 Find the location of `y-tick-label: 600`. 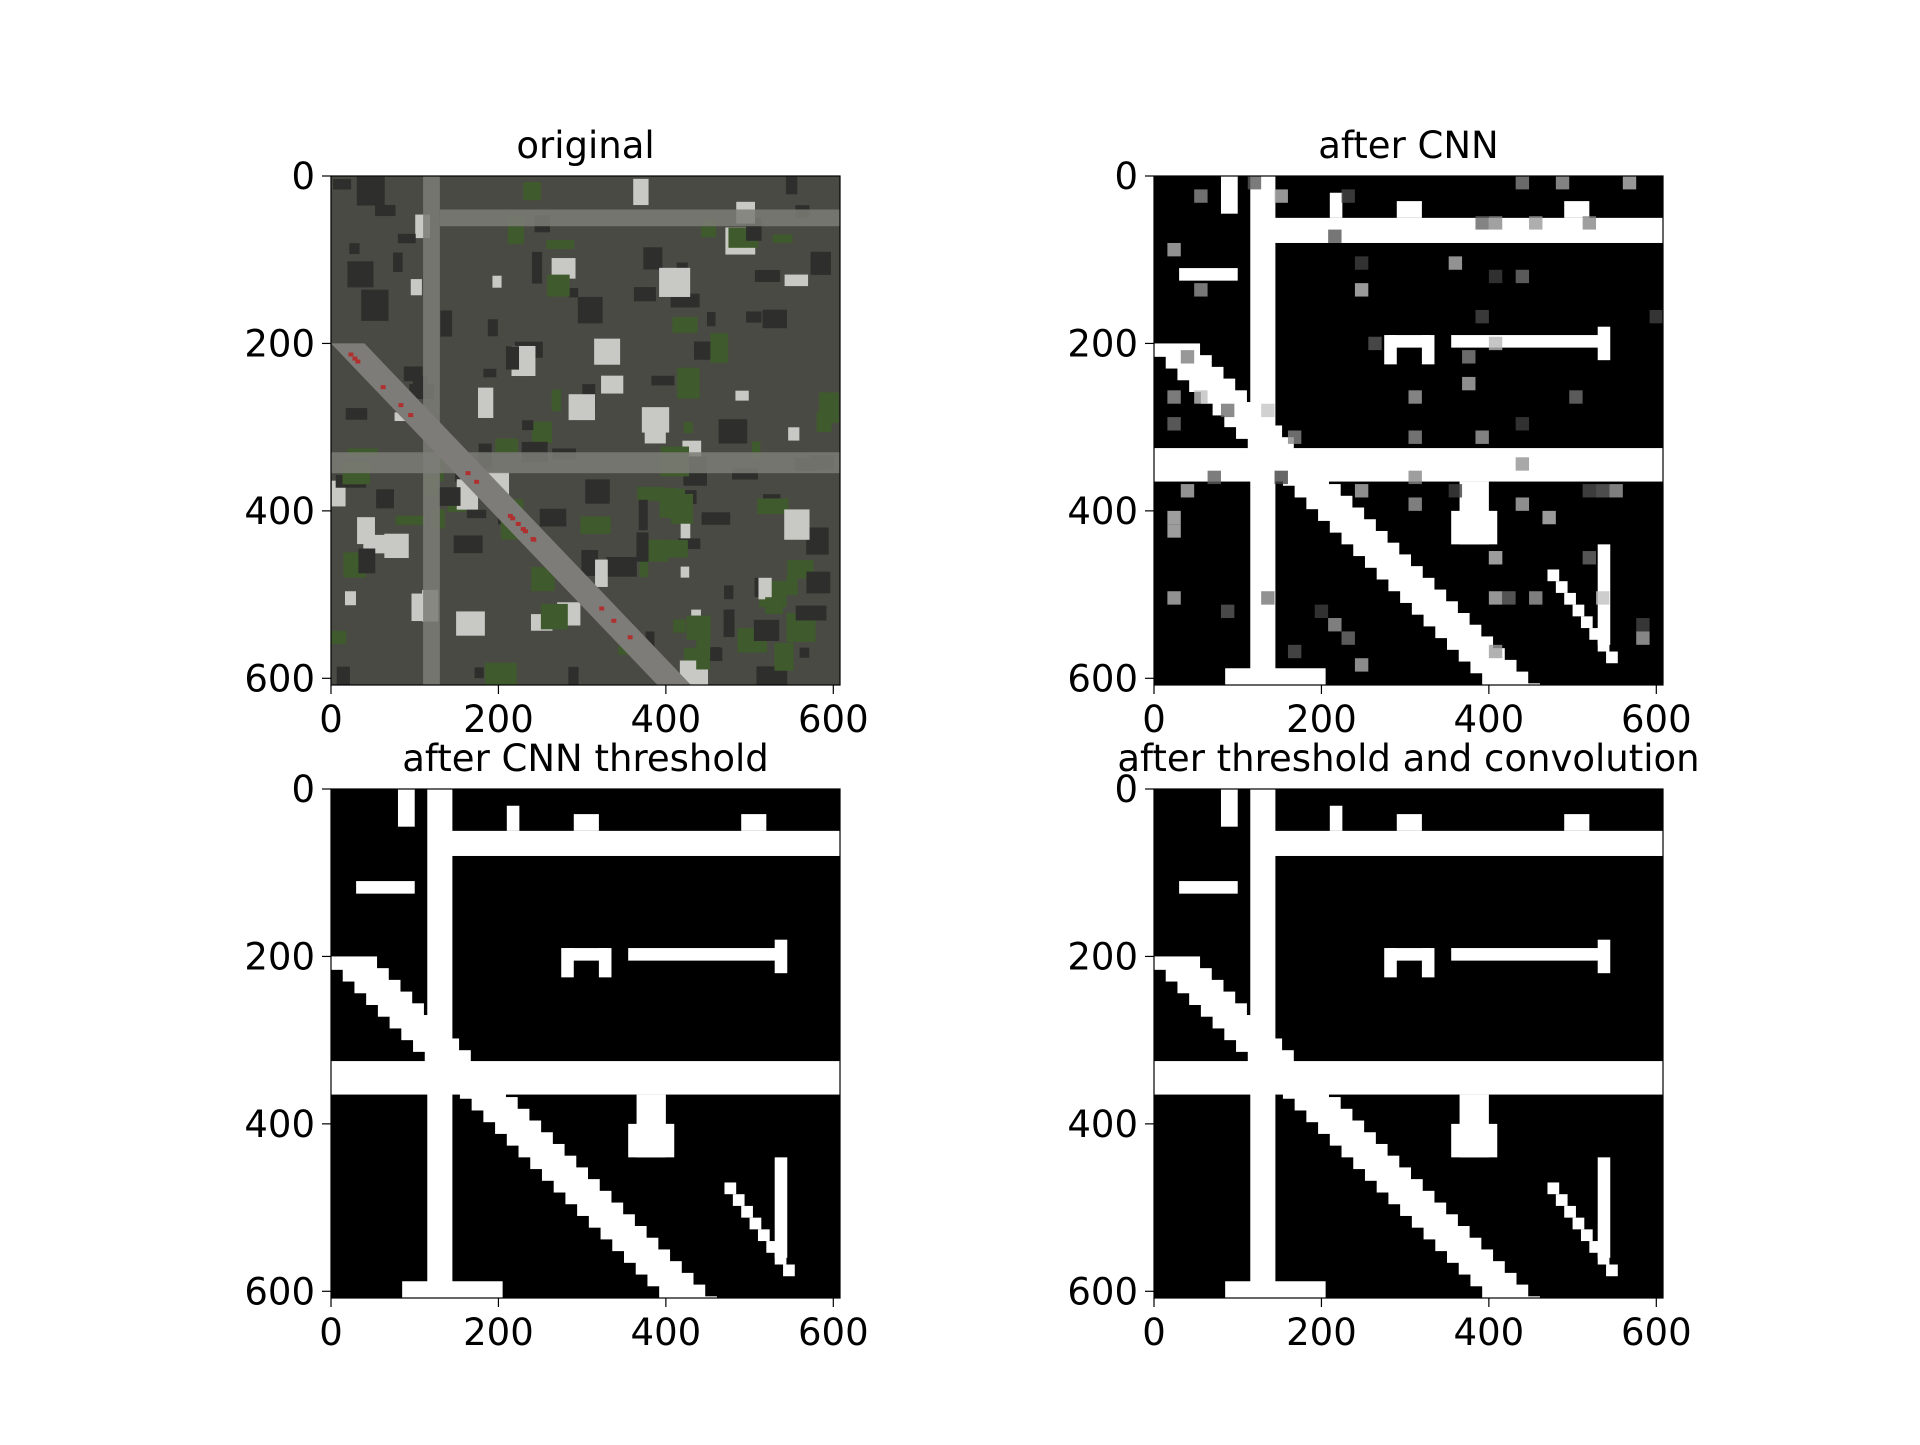

y-tick-label: 600 is located at coordinates (279, 678).